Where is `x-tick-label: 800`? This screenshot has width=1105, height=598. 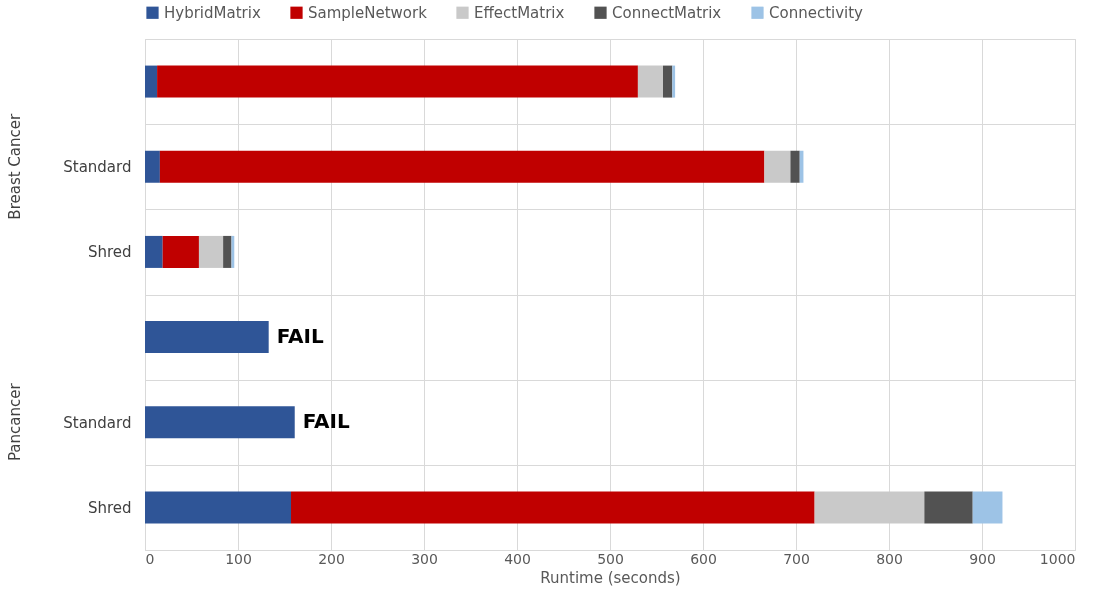
x-tick-label: 800 is located at coordinates (889, 558).